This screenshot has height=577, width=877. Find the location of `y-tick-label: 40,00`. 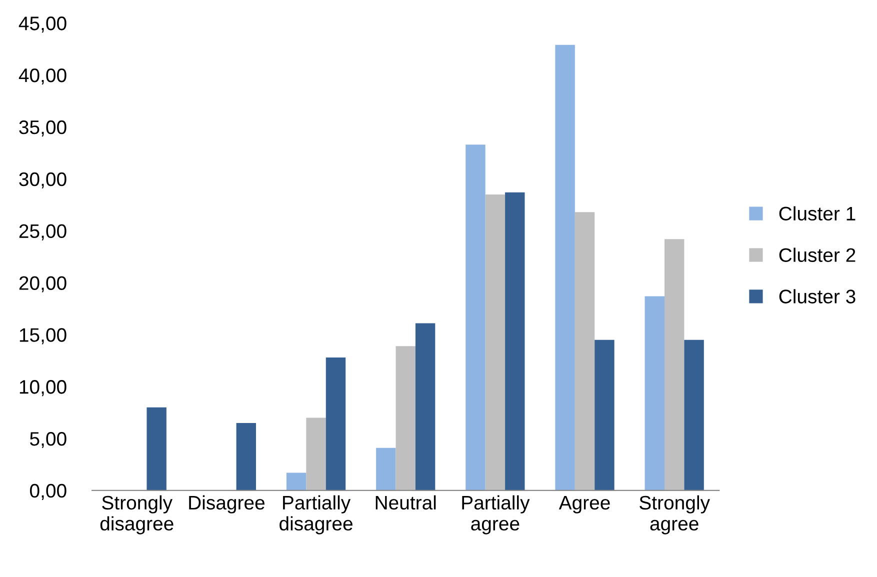

y-tick-label: 40,00 is located at coordinates (42, 76).